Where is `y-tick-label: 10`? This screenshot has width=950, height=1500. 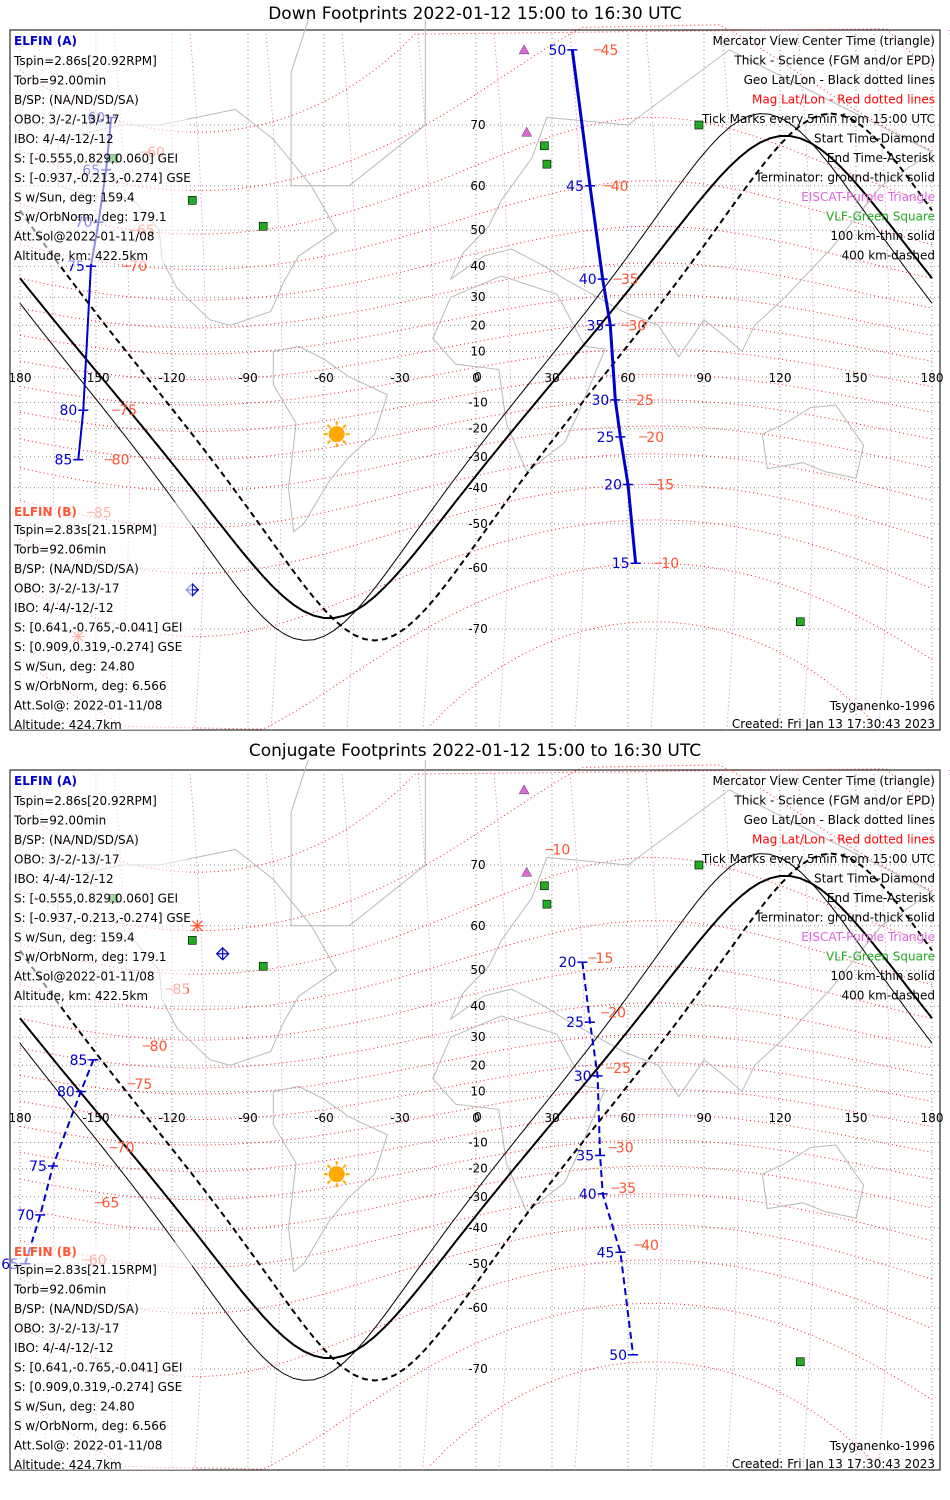 y-tick-label: 10 is located at coordinates (477, 352).